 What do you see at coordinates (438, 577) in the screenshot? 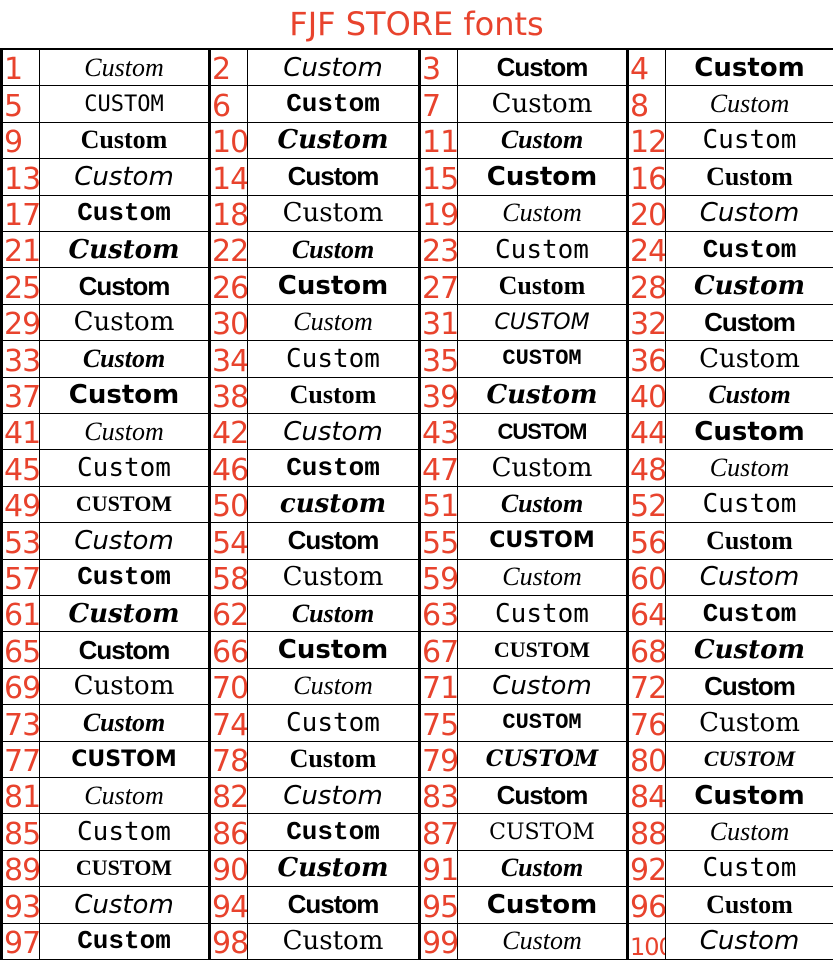
I see `font-number: 59` at bounding box center [438, 577].